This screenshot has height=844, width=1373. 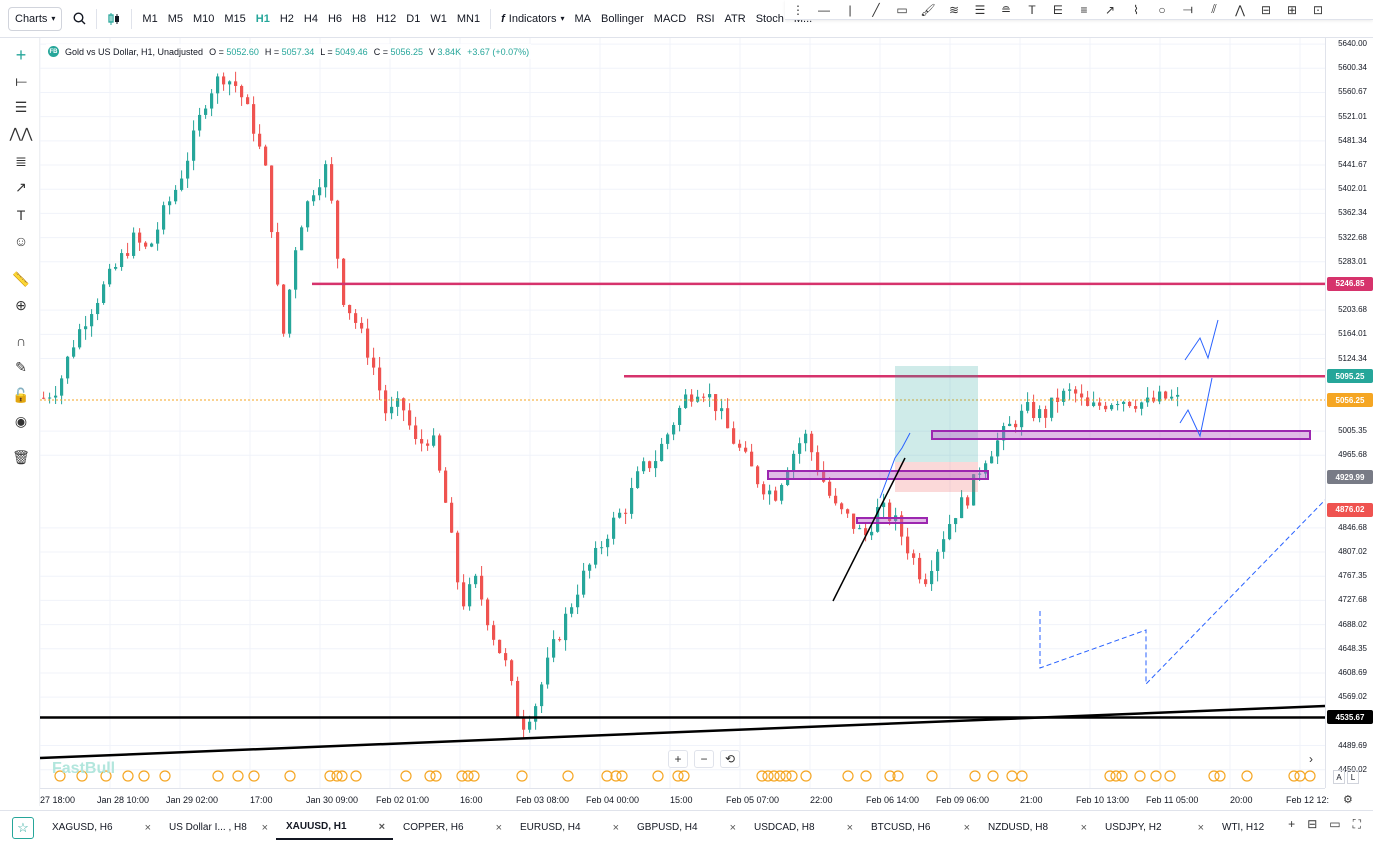 I want to click on prediction-tool-icon: ≣, so click(x=21, y=160).